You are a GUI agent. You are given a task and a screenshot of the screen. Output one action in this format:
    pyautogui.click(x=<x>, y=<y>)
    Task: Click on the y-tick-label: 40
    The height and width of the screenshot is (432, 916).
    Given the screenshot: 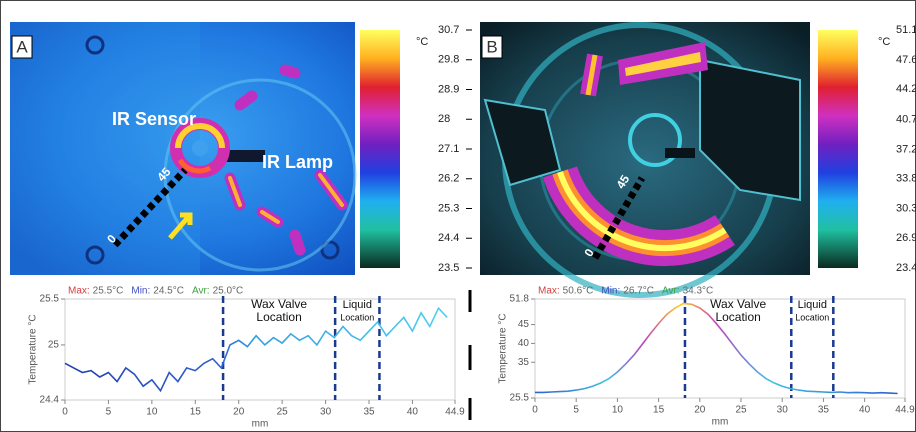 What is the action you would take?
    pyautogui.click(x=524, y=343)
    